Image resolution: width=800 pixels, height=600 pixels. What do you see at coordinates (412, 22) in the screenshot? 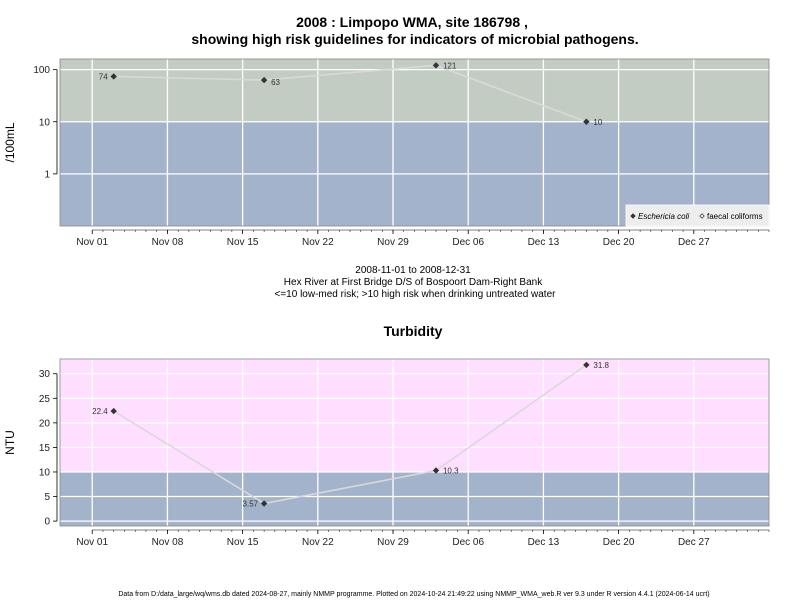
I see `chart-title-line1: 2008 : Limpopo WMA, site 186798 ,` at bounding box center [412, 22].